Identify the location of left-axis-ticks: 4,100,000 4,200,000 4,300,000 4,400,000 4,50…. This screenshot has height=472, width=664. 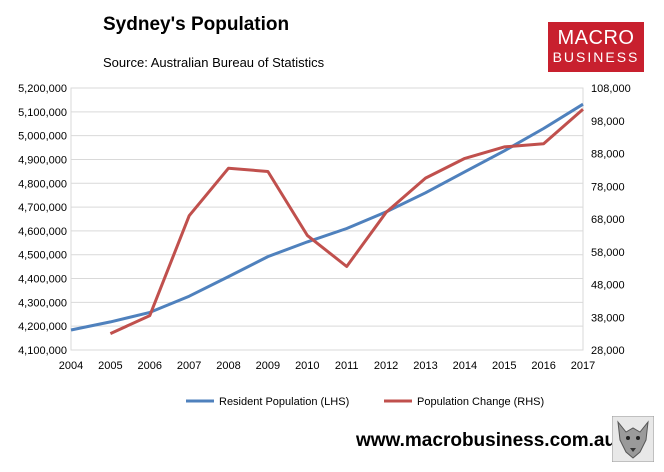
(42, 220).